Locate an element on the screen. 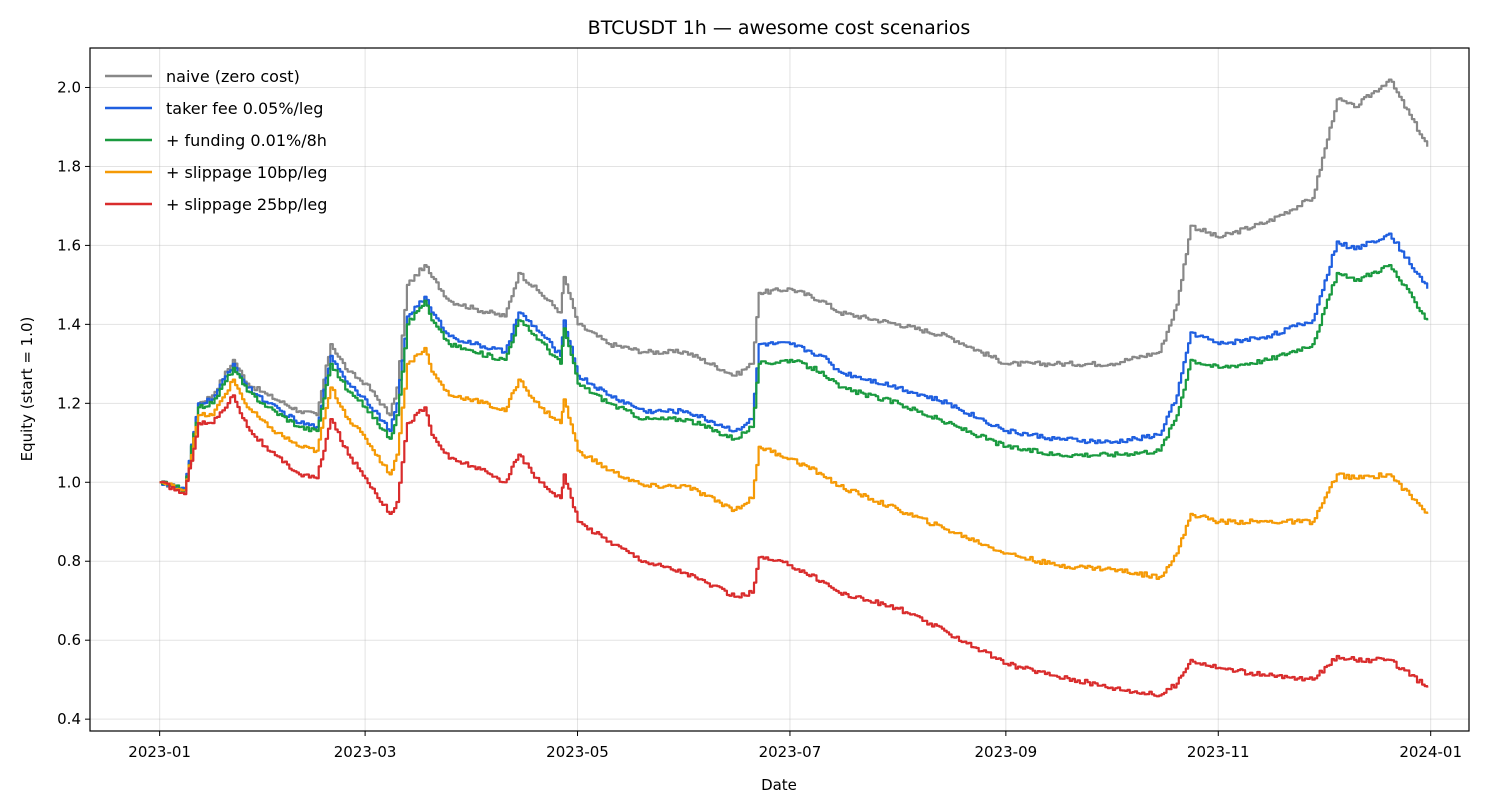  y-axis-ticks: 0.4 0.6 0.8 1.0 1.2 1.4 1.6 1.8 2.0 is located at coordinates (73, 403).